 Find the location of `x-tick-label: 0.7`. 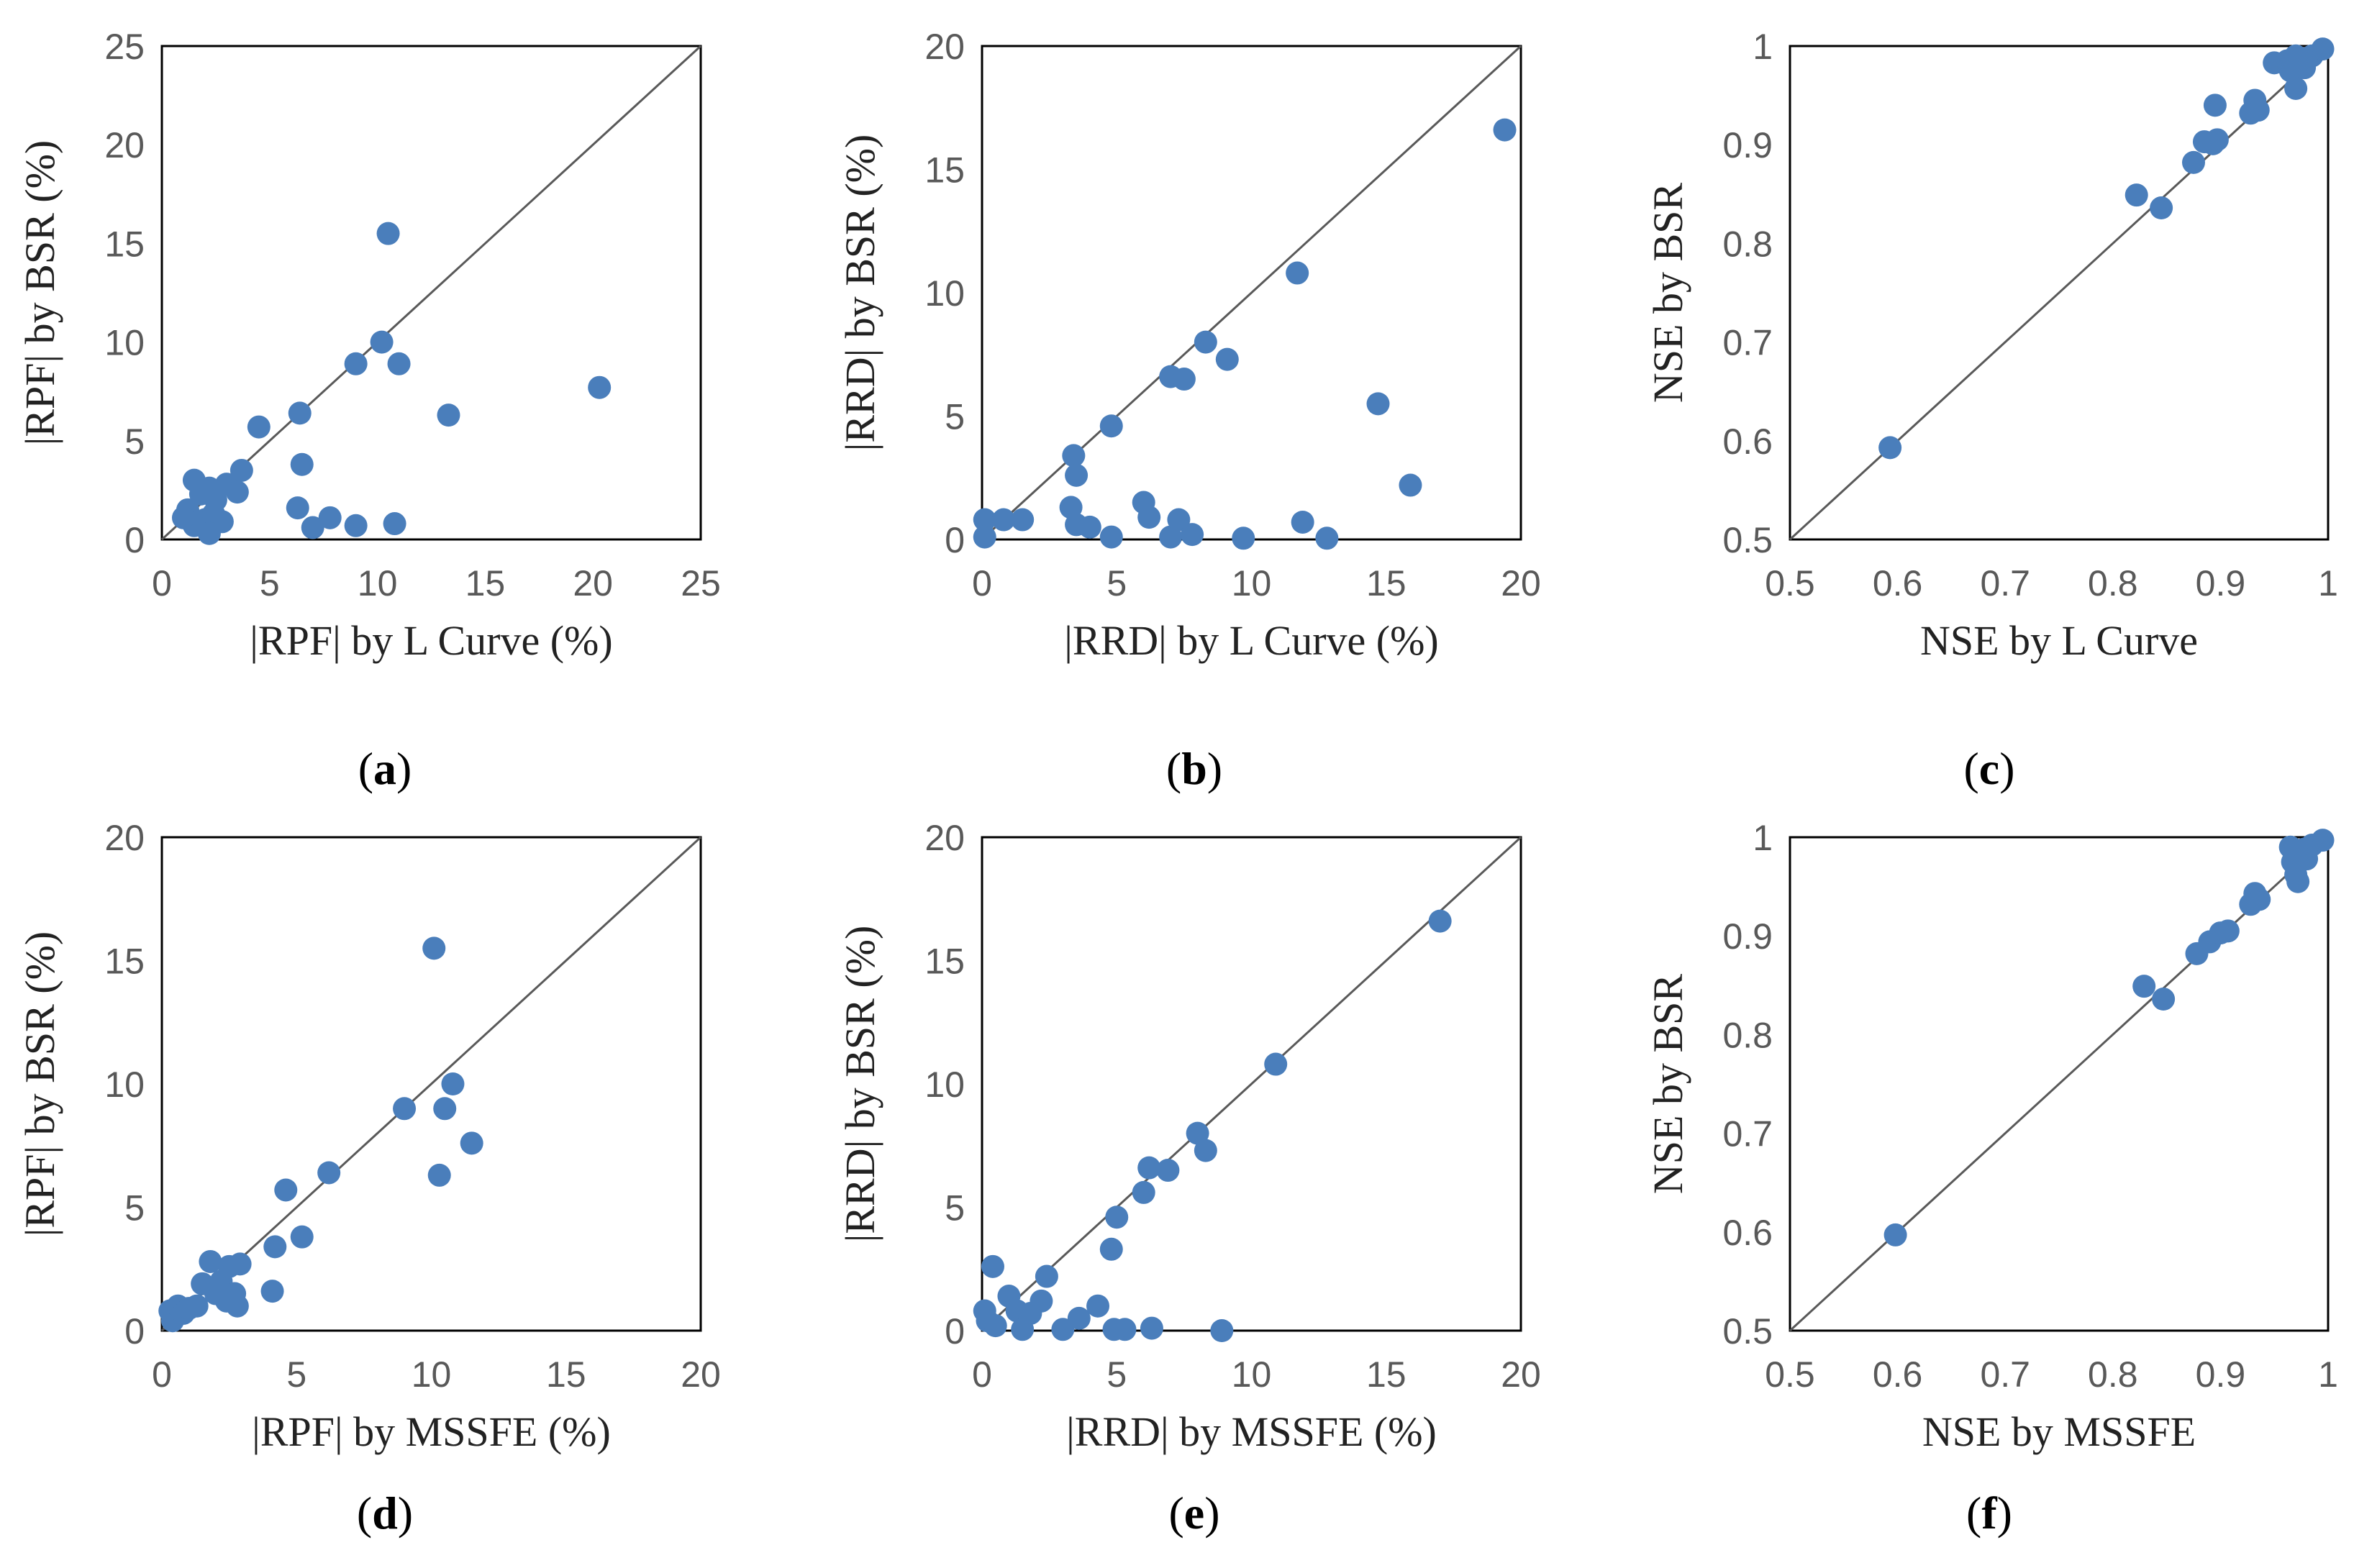

x-tick-label: 0.7 is located at coordinates (2005, 1375).